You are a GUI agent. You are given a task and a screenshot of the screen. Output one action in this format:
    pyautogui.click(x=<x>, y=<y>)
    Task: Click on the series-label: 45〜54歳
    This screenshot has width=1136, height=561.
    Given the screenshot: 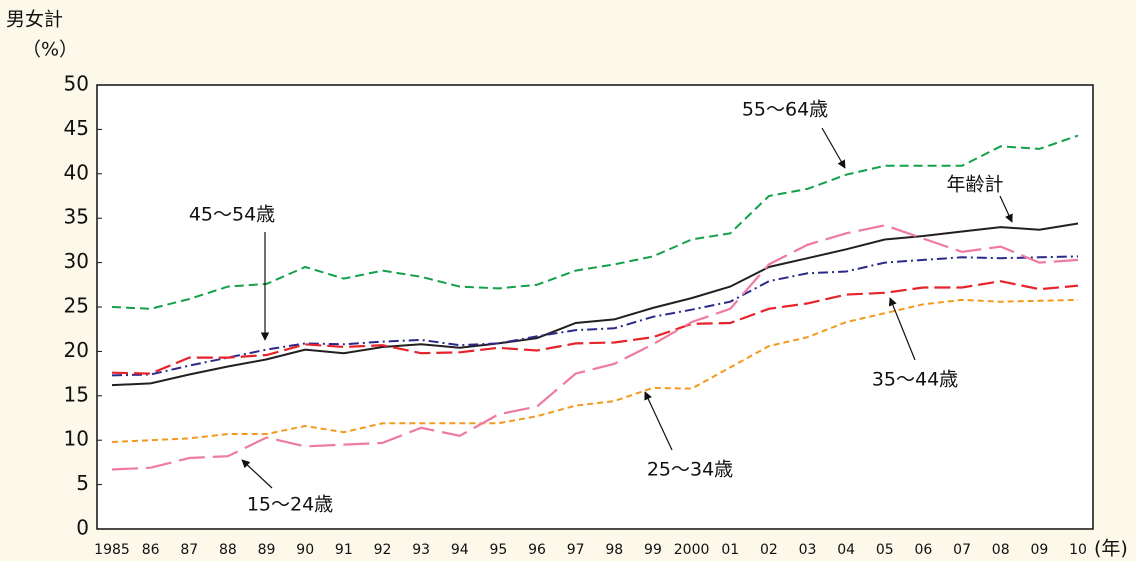 What is the action you would take?
    pyautogui.click(x=232, y=215)
    